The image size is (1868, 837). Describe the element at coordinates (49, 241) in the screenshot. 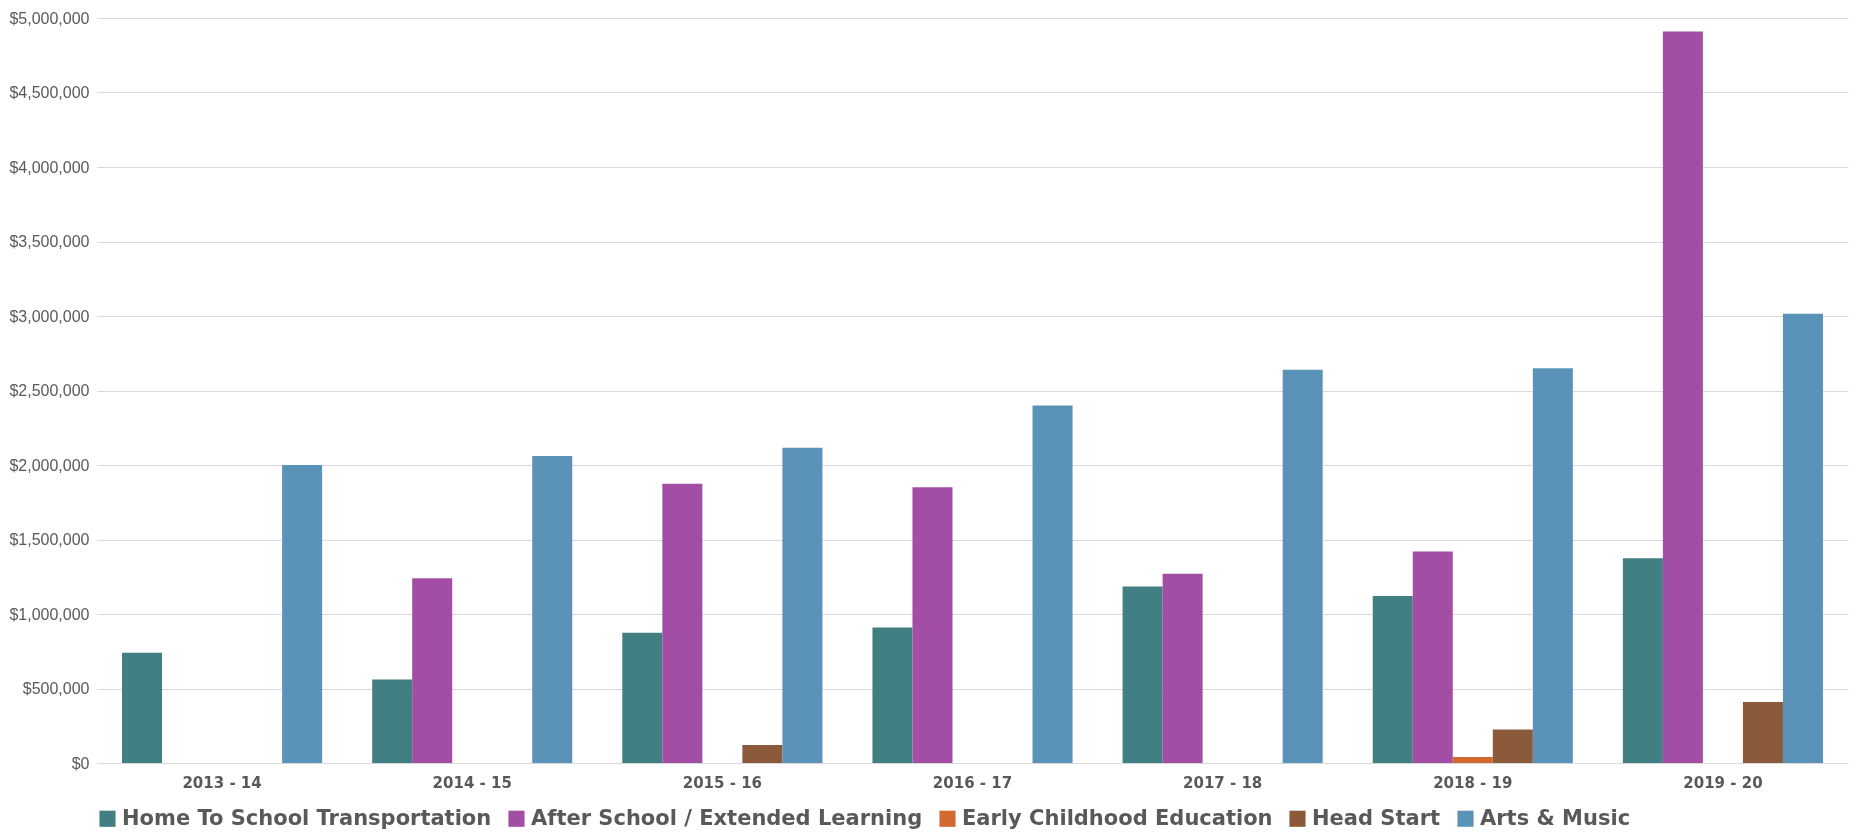

I see `y-tick-label: $3,500,000` at that location.